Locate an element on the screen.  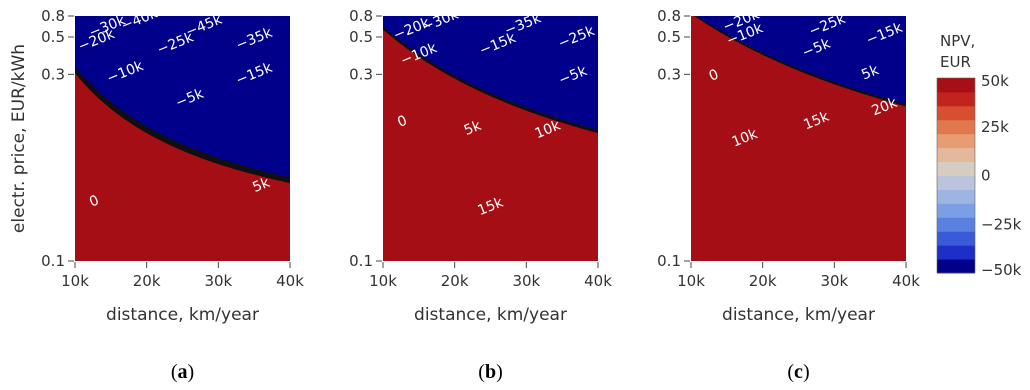
colorbar-tick-label: 0 is located at coordinates (986, 176).